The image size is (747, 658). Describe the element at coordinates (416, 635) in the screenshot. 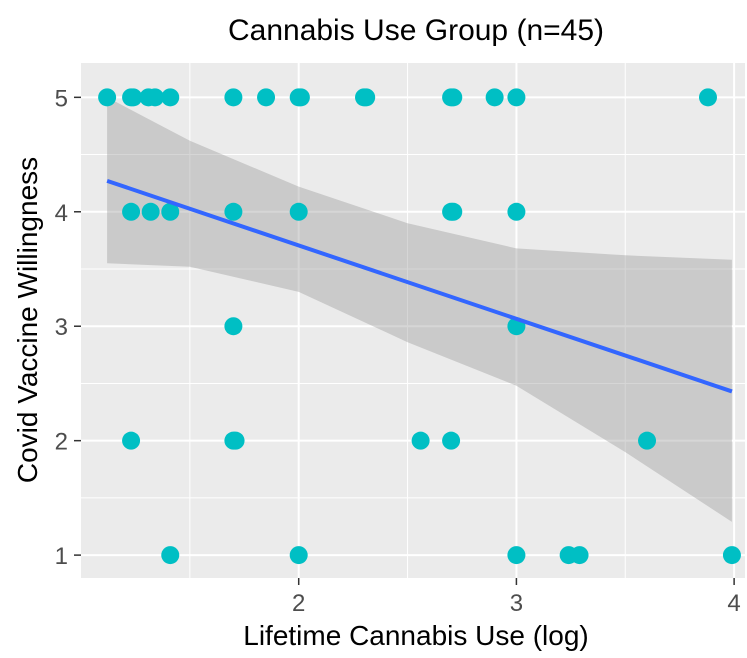

I see `x-axis-label: Lifetime Cannabis Use (log)` at that location.